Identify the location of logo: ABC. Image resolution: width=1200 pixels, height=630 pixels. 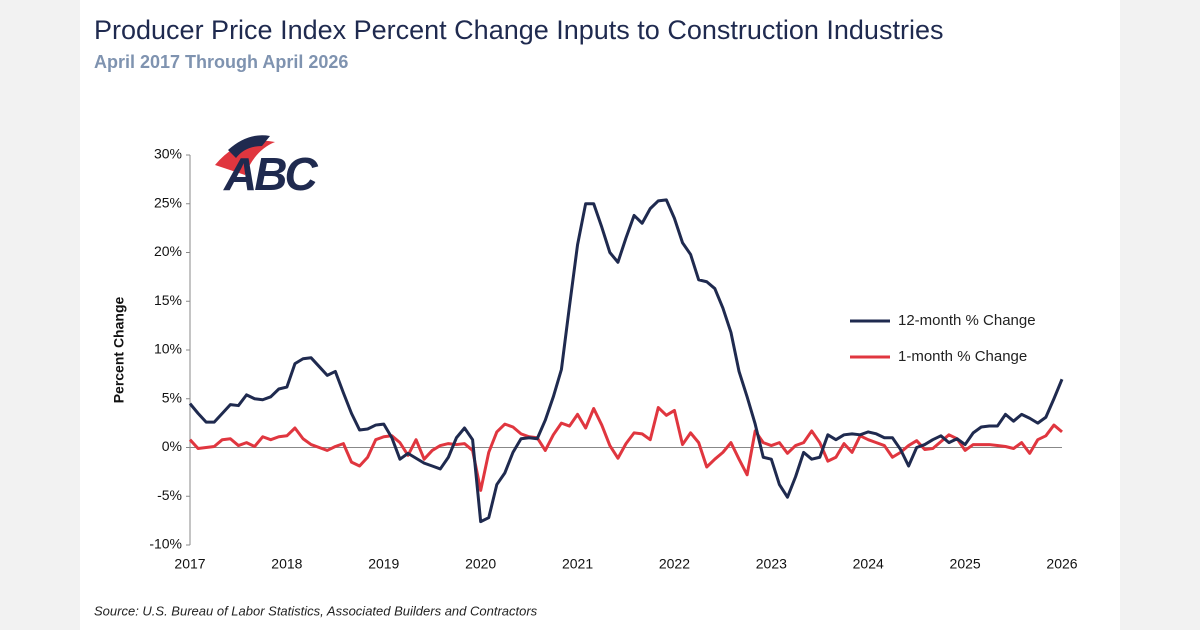
(268, 167).